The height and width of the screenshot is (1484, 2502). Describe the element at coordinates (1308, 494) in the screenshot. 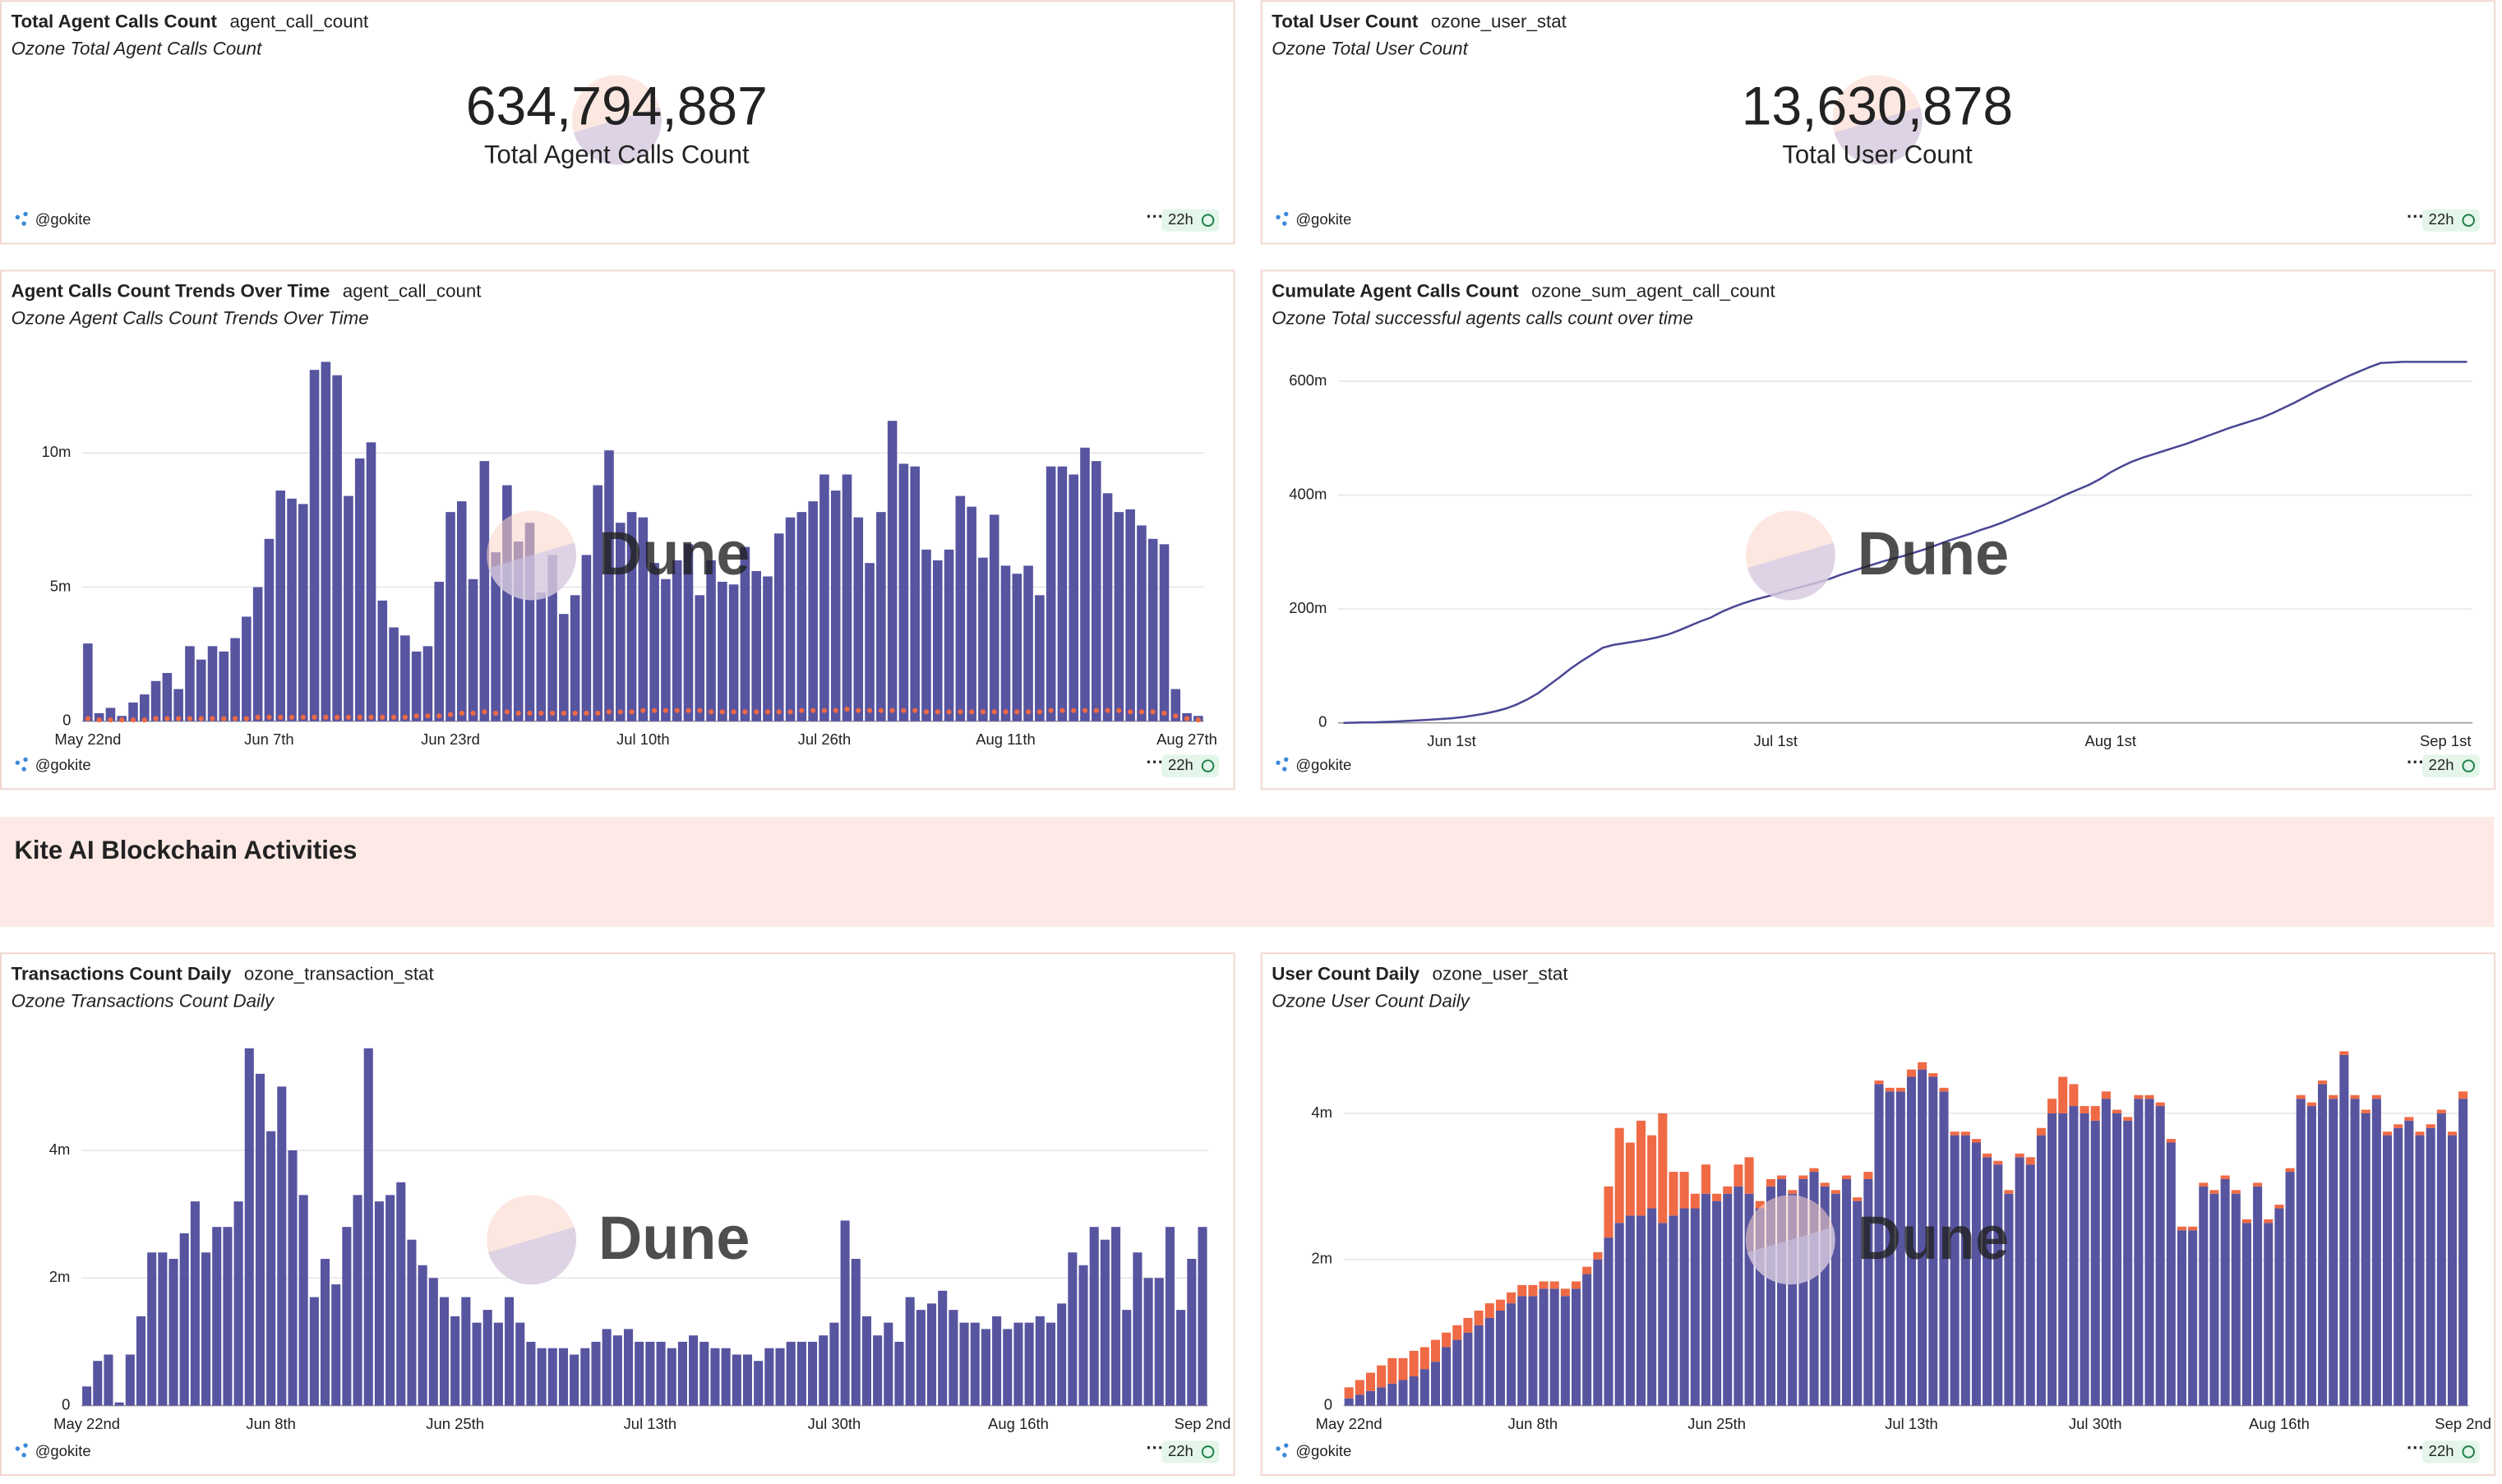

I see `y-tick-label: 400m` at that location.